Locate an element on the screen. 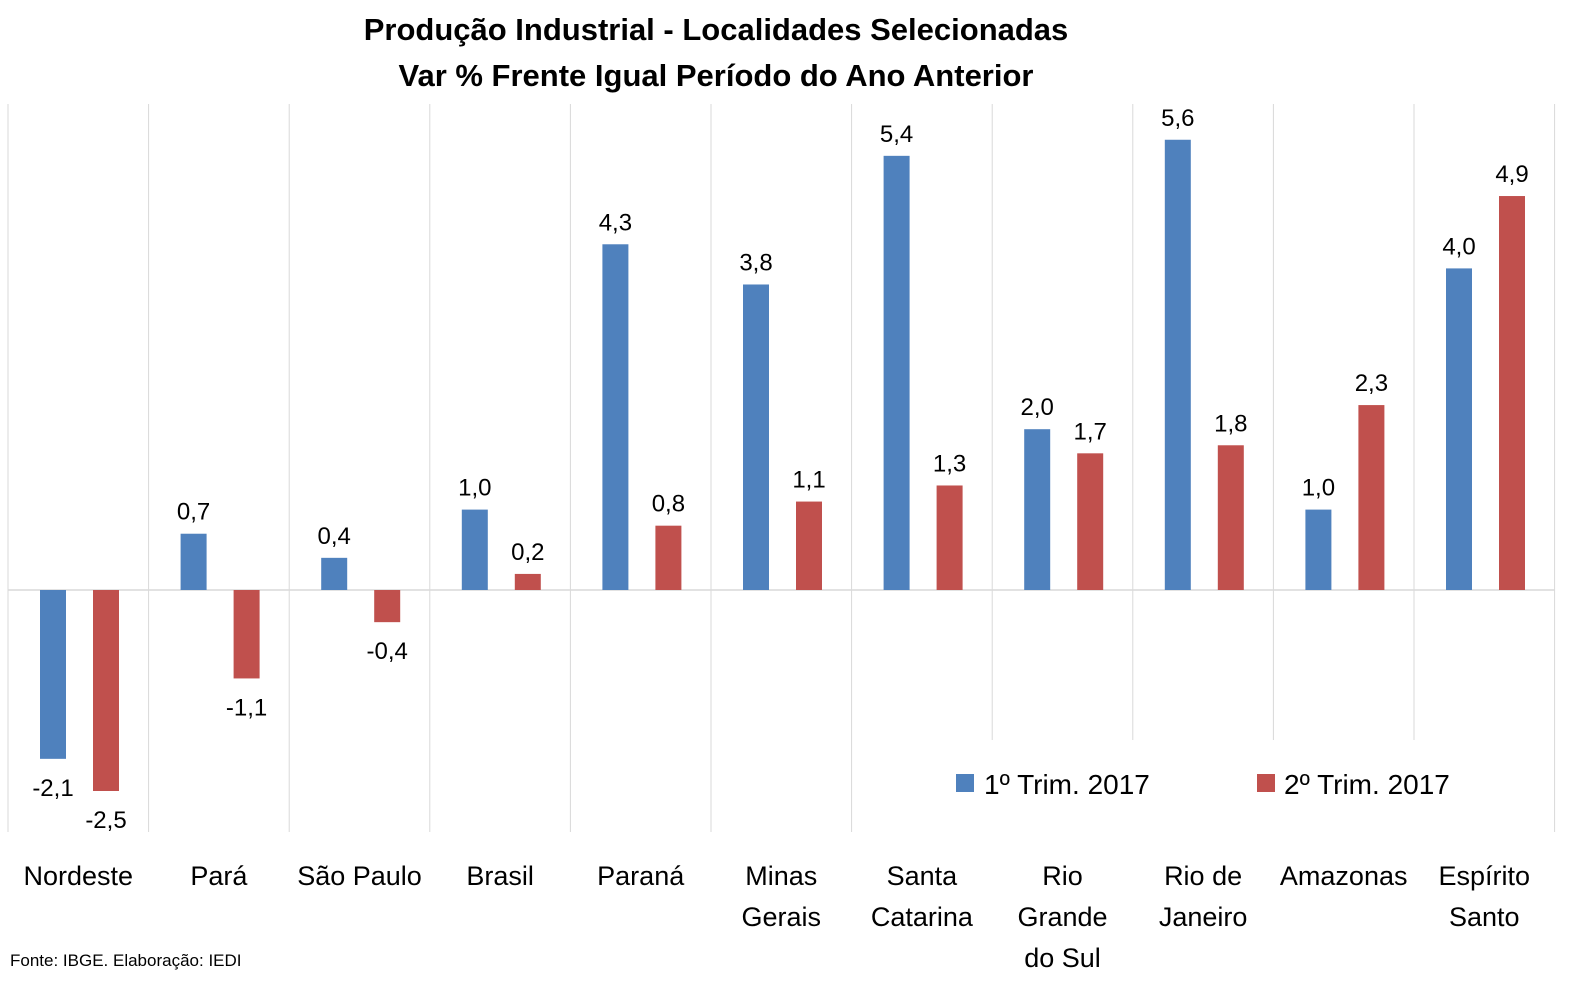 Image resolution: width=1583 pixels, height=988 pixels. data-label: -1,1 is located at coordinates (246, 707).